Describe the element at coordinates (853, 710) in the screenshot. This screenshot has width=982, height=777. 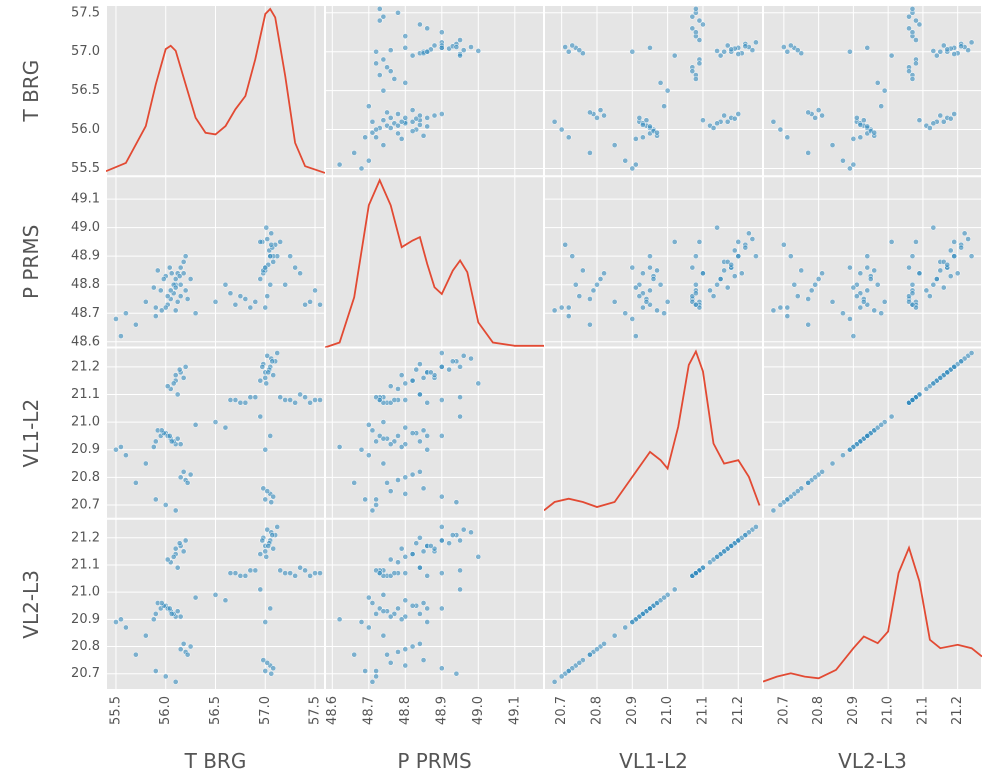
I see `x-tick-label: 20.9` at that location.